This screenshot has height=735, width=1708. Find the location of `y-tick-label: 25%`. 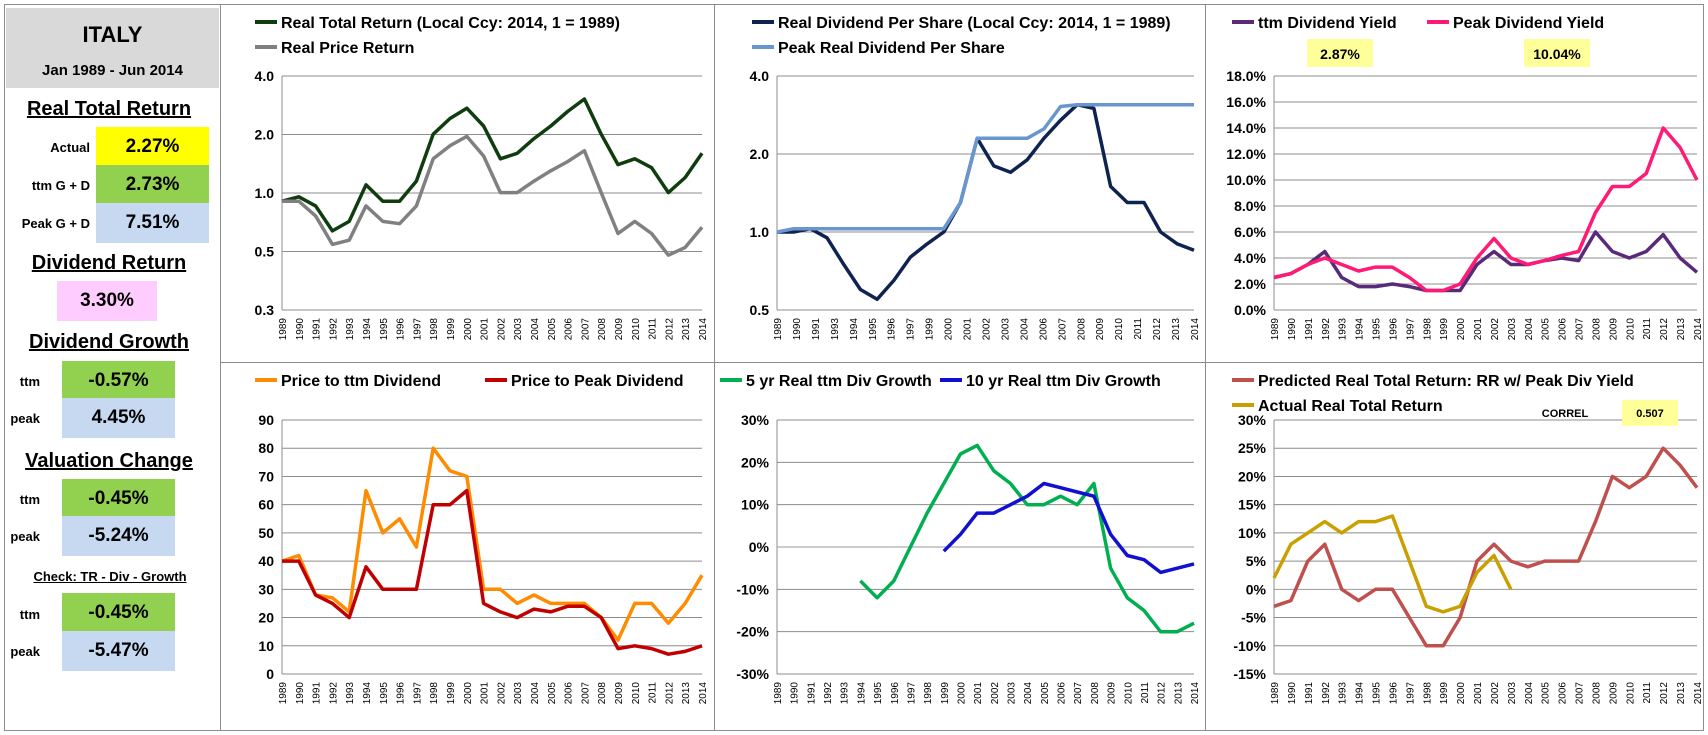

y-tick-label: 25% is located at coordinates (1252, 448).